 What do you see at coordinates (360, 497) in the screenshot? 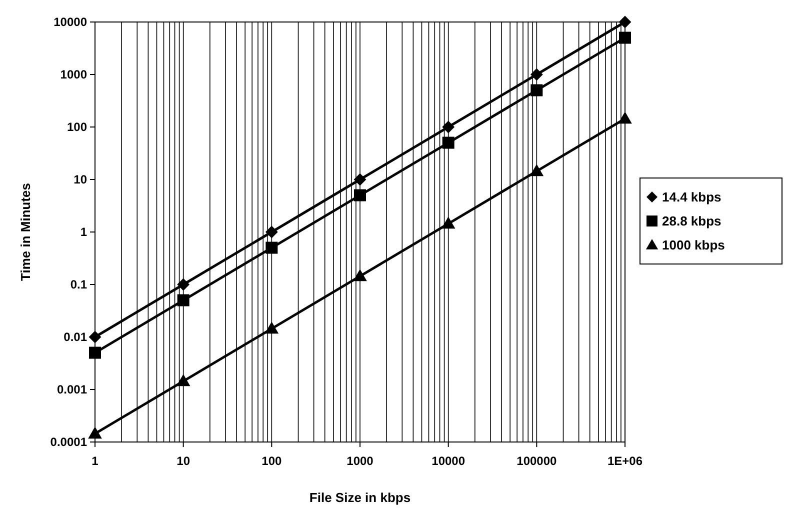
I see `x-axis-title: File Size in kbps` at bounding box center [360, 497].